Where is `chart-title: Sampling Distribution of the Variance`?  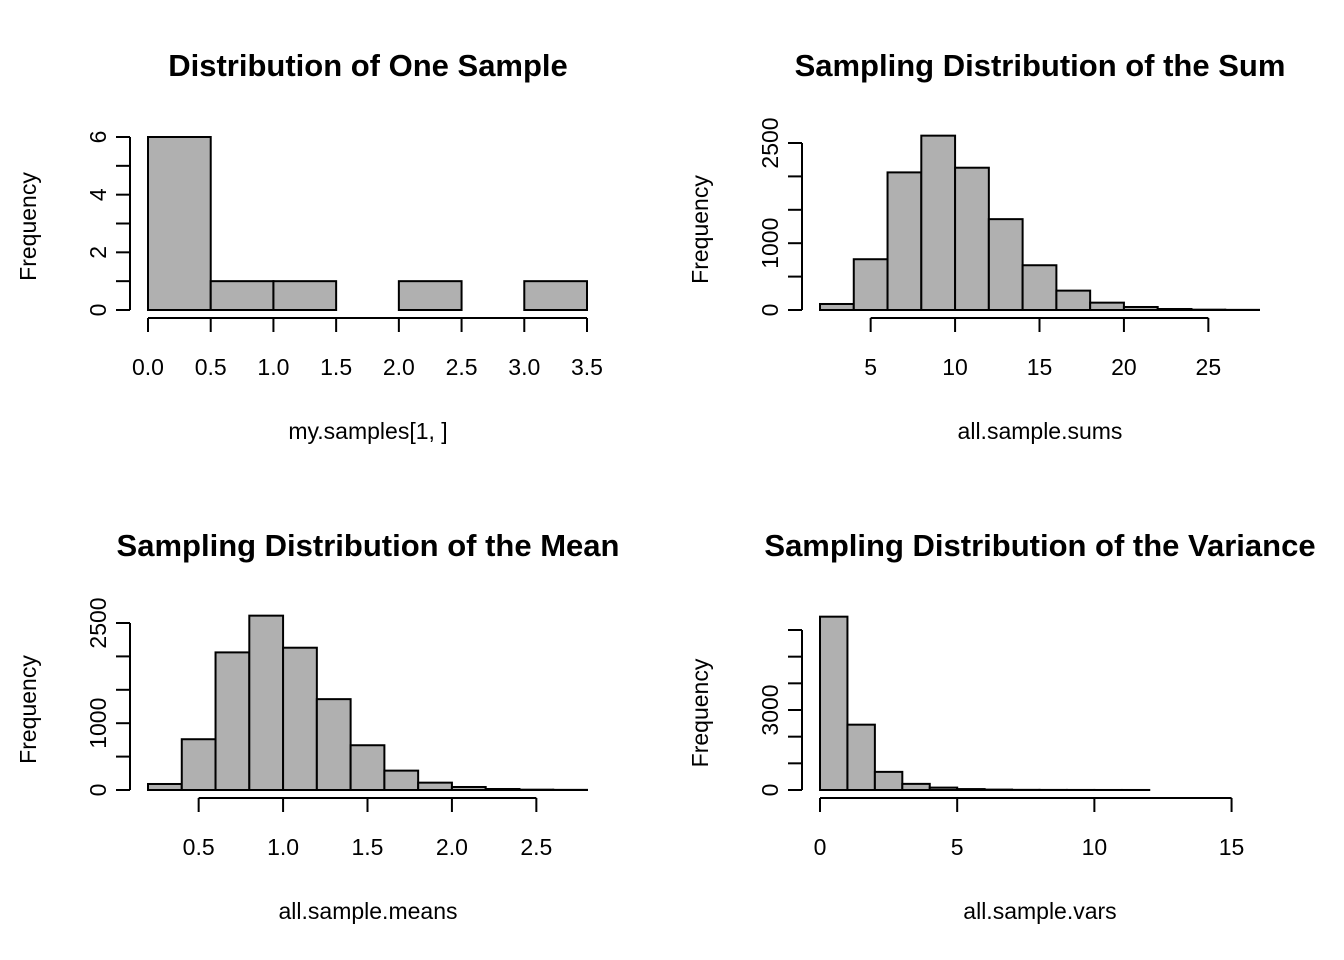 chart-title: Sampling Distribution of the Variance is located at coordinates (1039, 545).